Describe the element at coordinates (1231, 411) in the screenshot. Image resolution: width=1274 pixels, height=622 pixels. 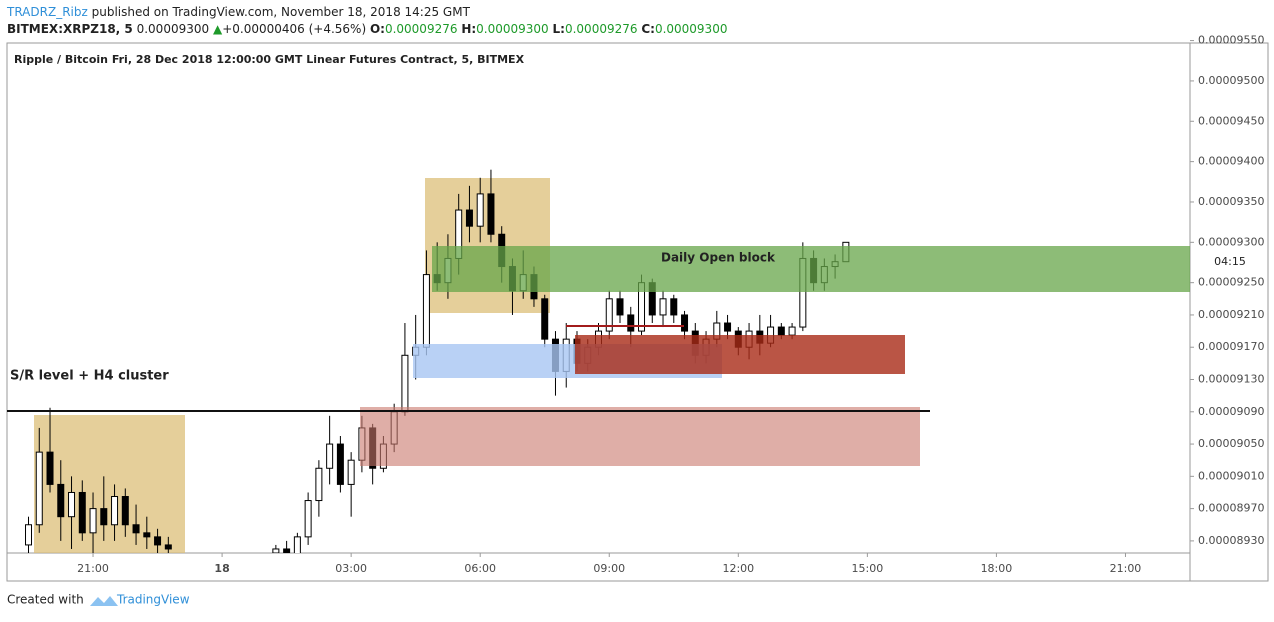
I see `y-tick-label: 0.00009090` at that location.